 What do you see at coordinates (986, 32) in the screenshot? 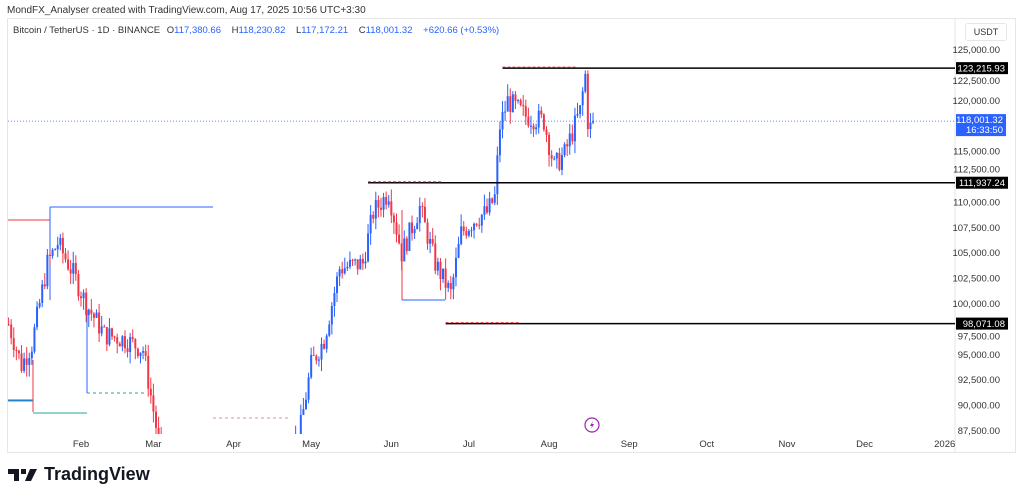
I see `currency-button: USDT` at bounding box center [986, 32].